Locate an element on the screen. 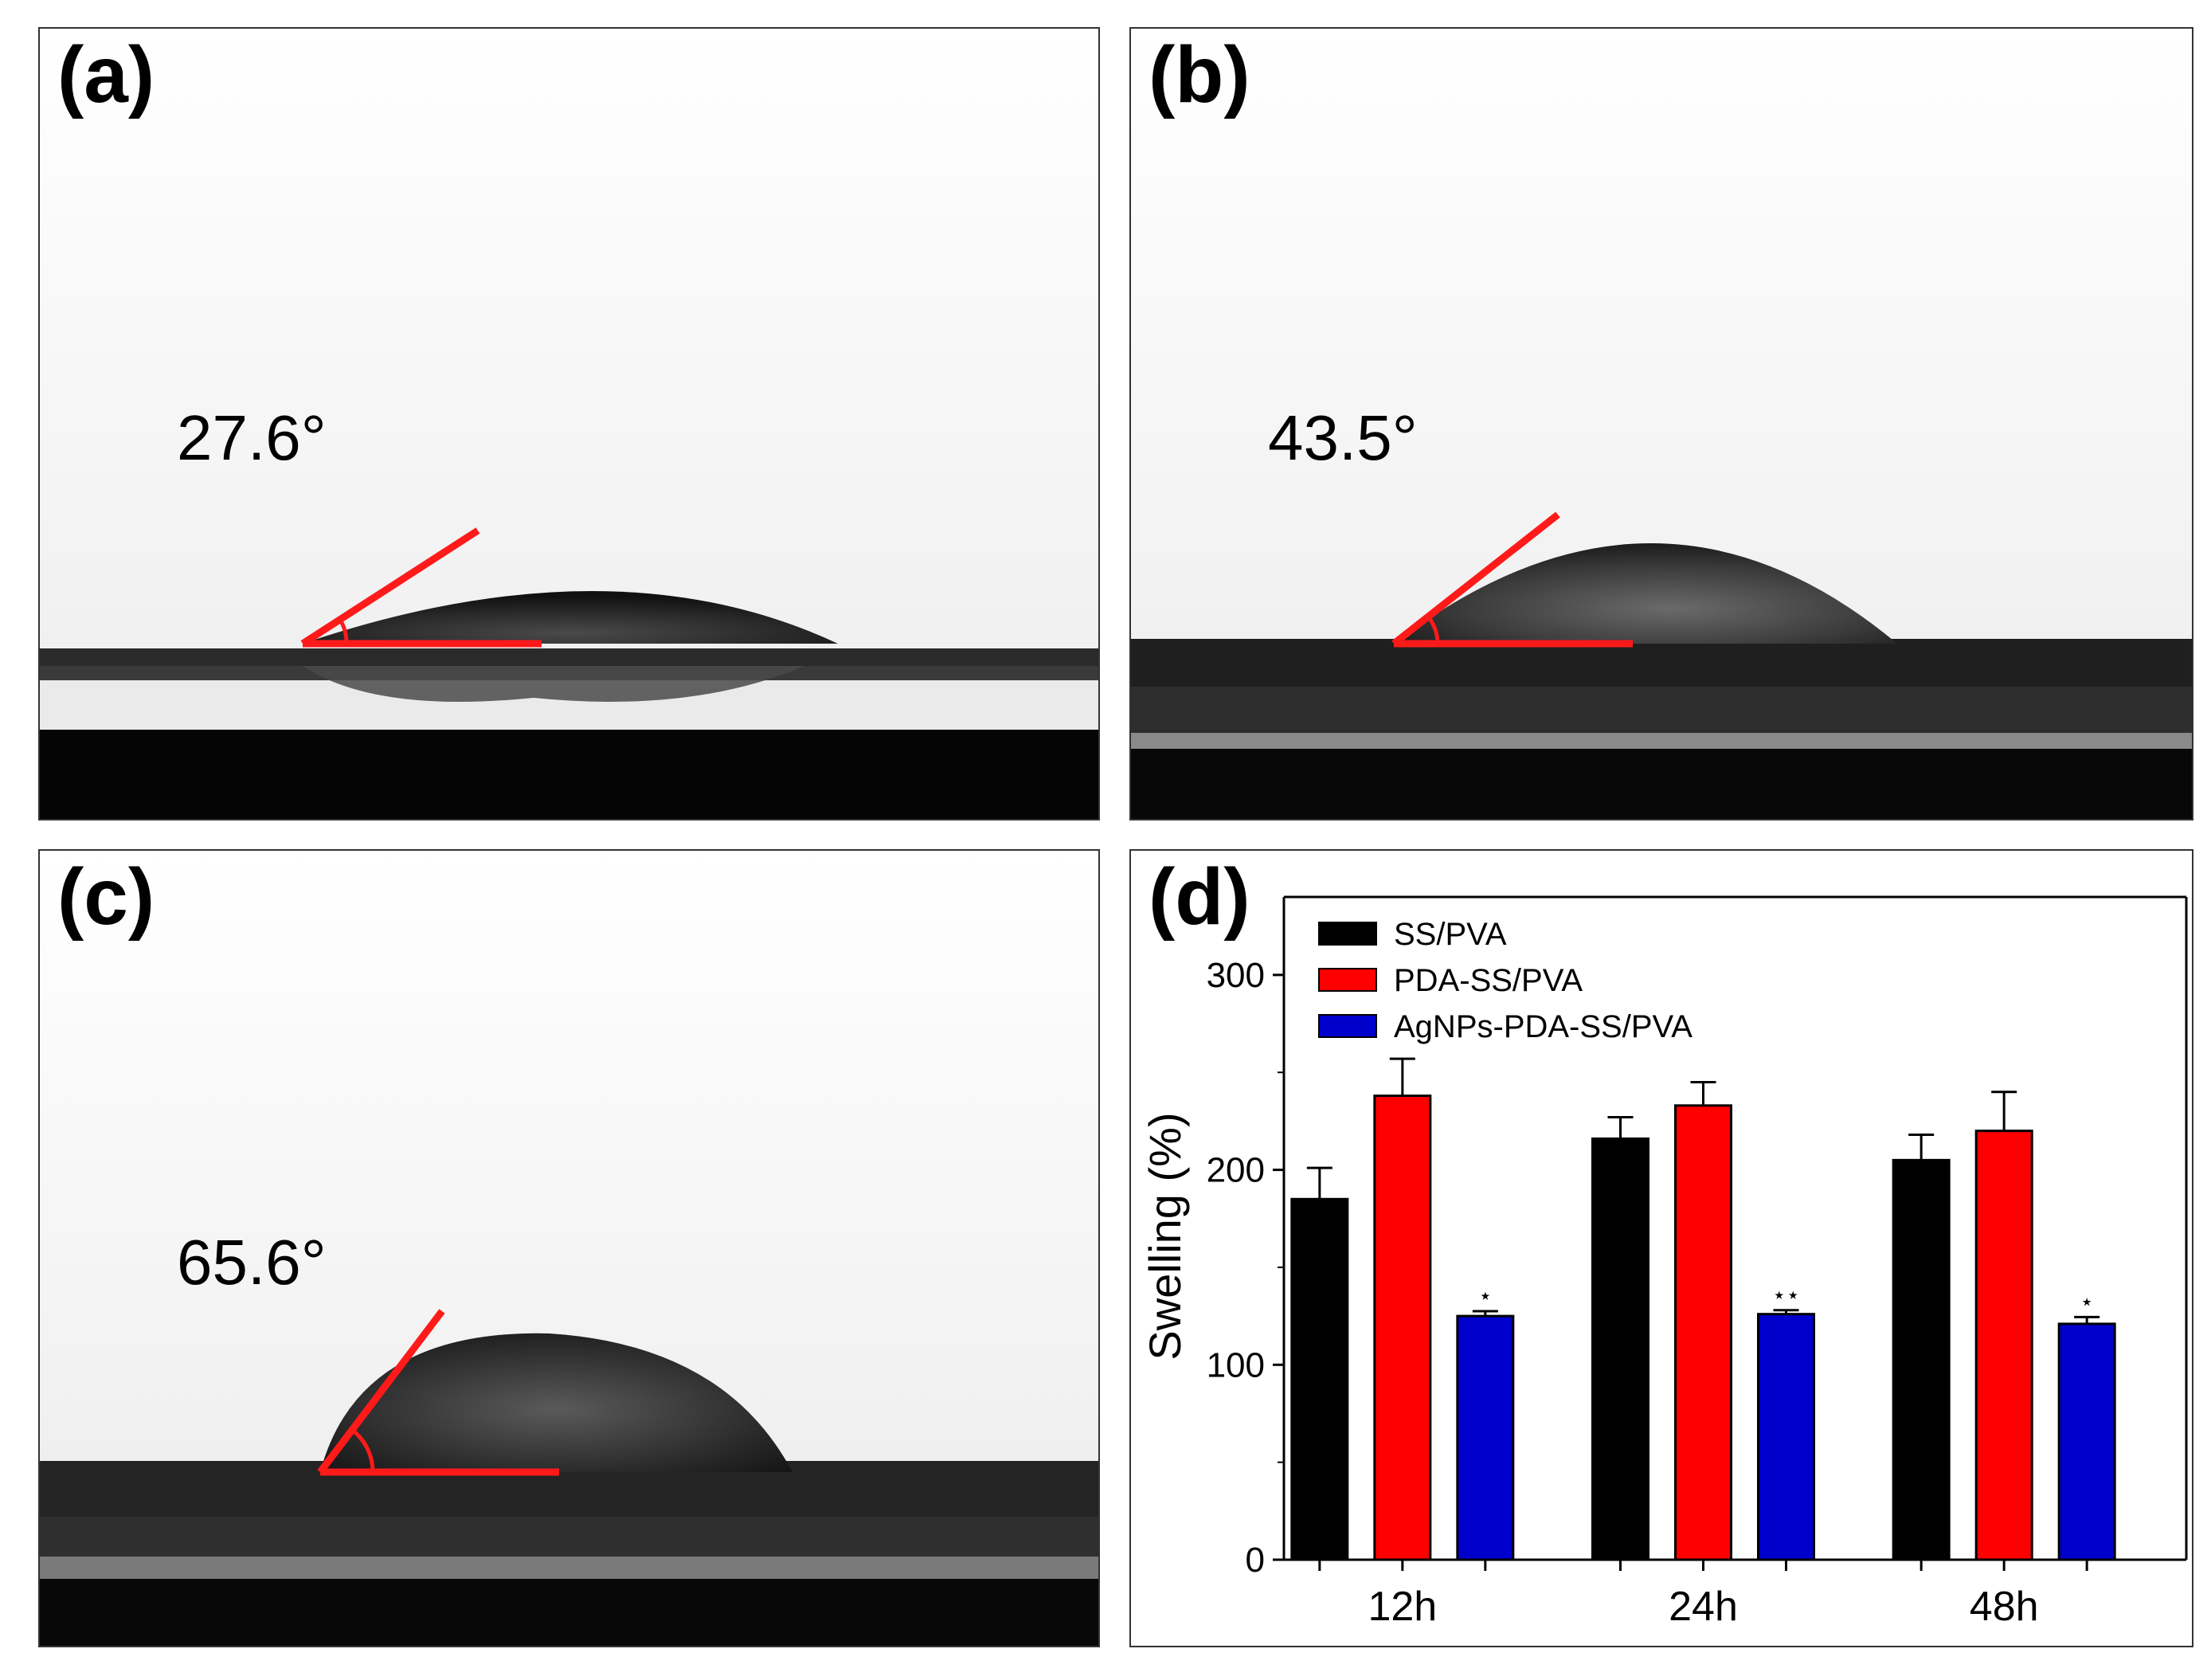 This screenshot has width=2211, height=1680. bar-agnps-pda-ss-pva-12h is located at coordinates (1486, 1437).